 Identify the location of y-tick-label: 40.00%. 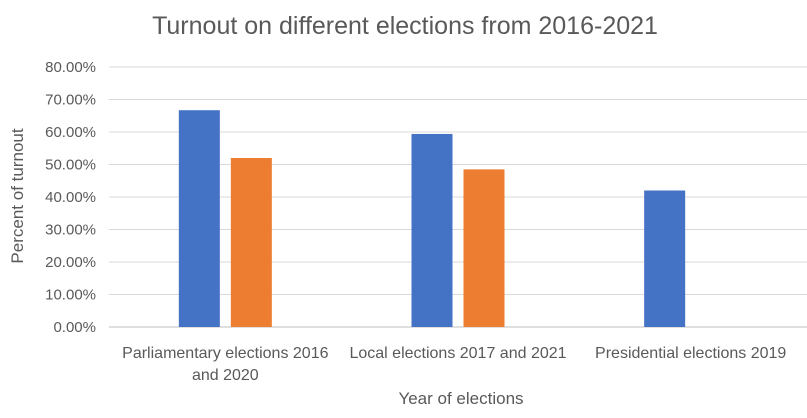
(70, 197).